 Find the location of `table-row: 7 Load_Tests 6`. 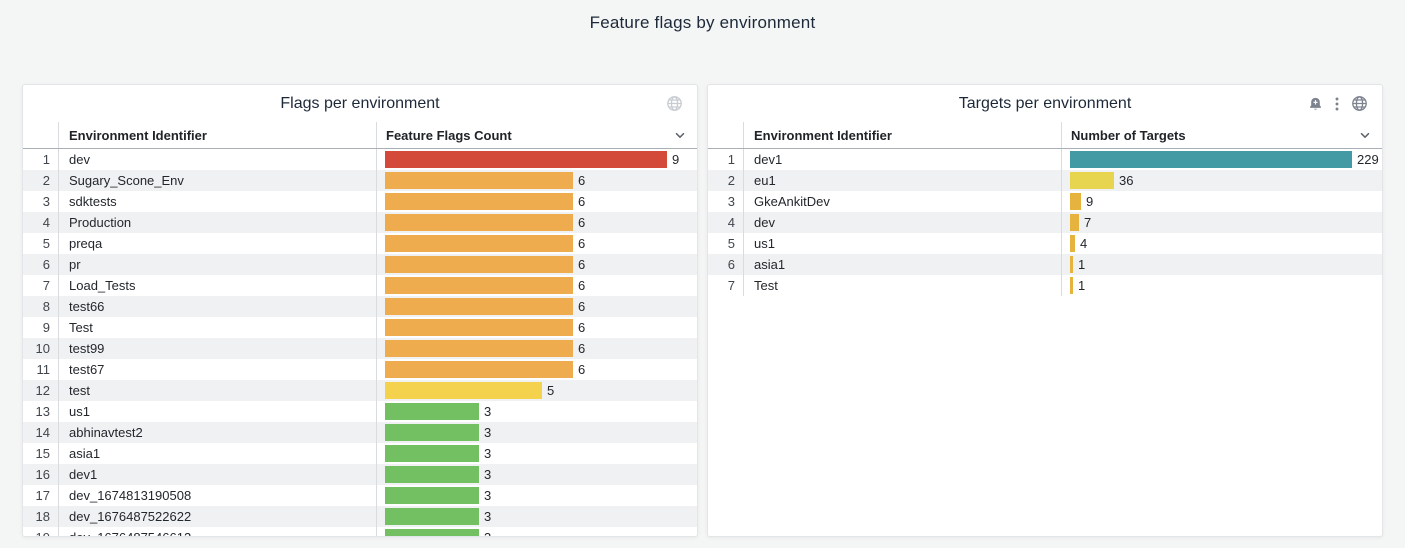

table-row: 7 Load_Tests 6 is located at coordinates (360, 285).